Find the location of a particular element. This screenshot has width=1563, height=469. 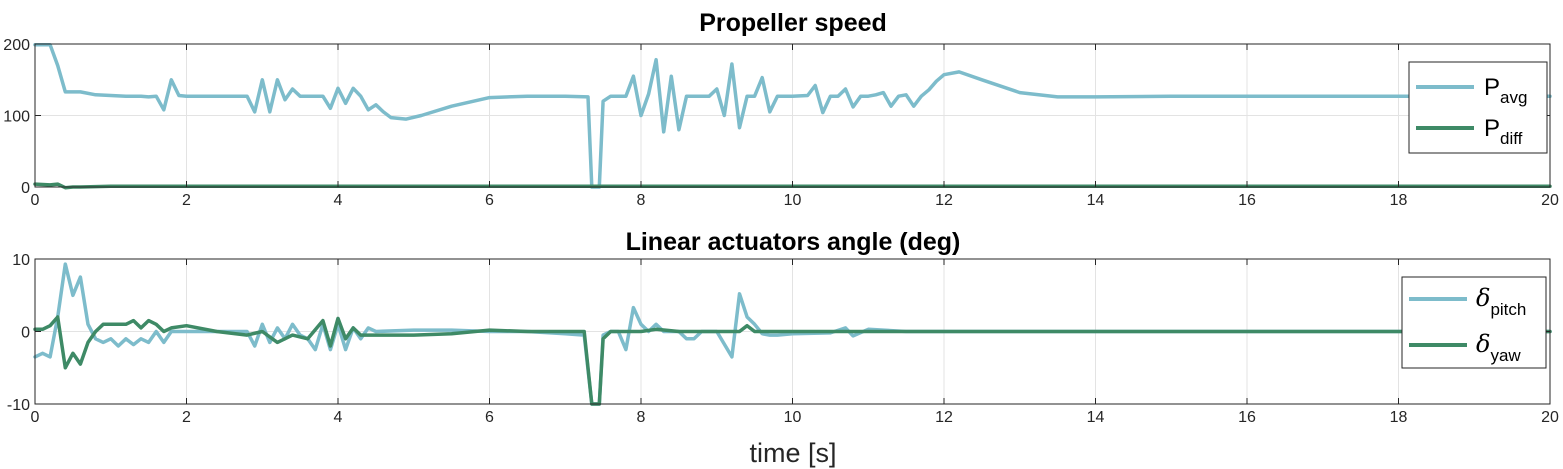

chart-title: Linear actuators angle (deg) is located at coordinates (793, 242).